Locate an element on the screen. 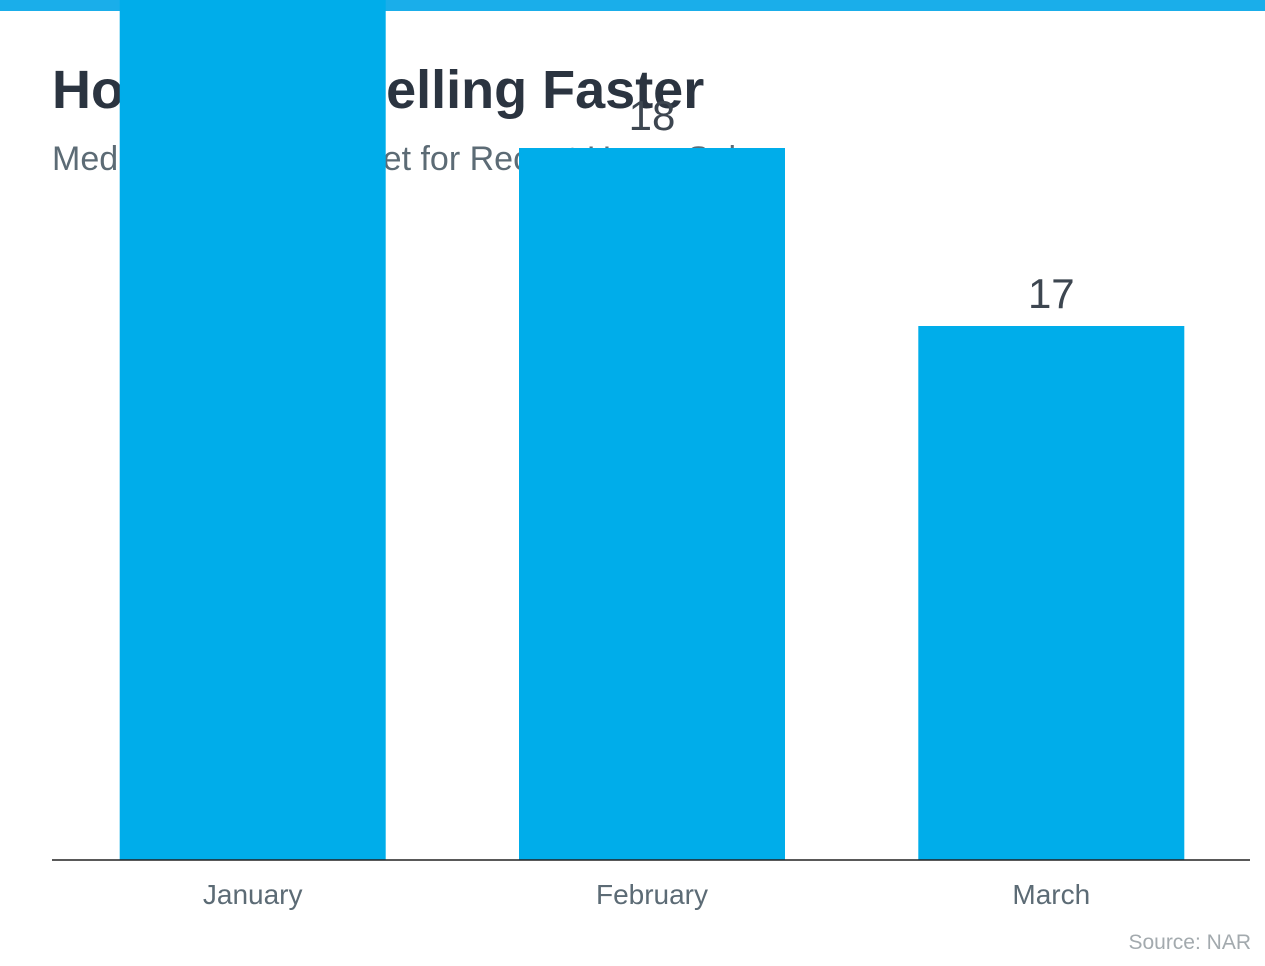  category-label-january: January is located at coordinates (253, 894).